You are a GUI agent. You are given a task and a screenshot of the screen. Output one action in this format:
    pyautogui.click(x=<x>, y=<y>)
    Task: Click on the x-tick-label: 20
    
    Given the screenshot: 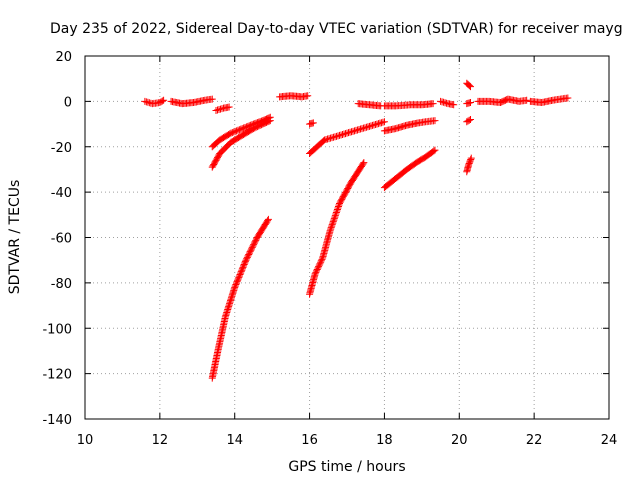 What is the action you would take?
    pyautogui.click(x=459, y=440)
    